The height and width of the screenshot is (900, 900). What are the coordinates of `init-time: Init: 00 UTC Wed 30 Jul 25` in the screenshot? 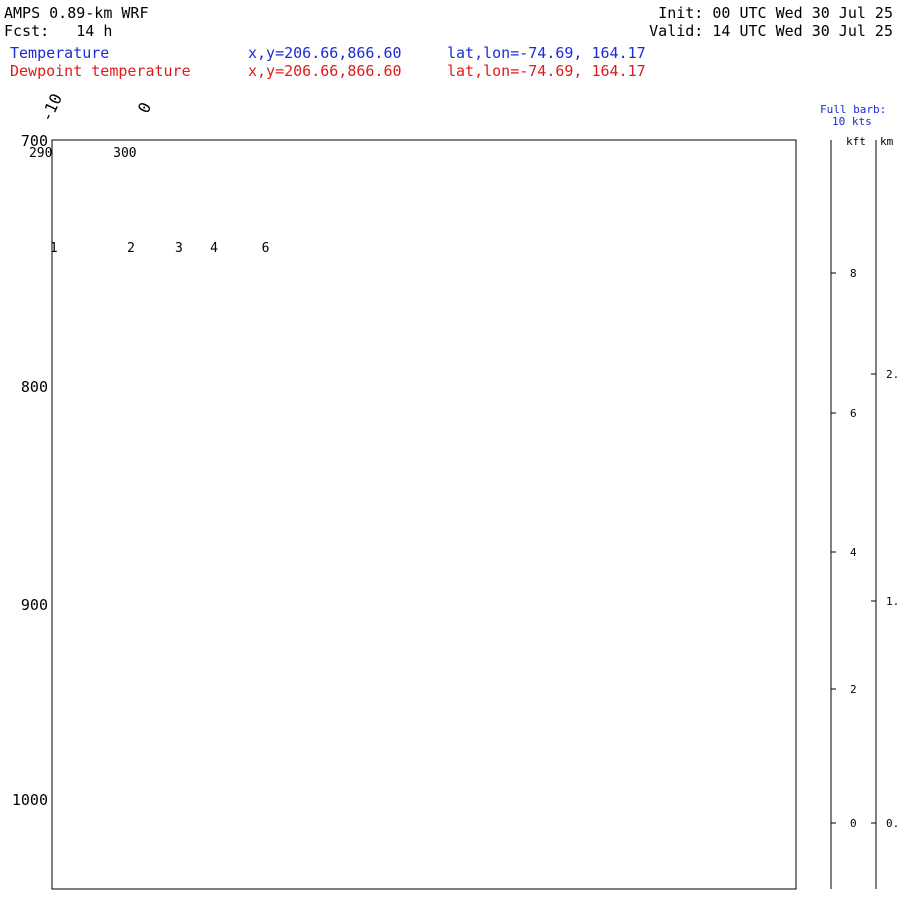 It's located at (775, 13).